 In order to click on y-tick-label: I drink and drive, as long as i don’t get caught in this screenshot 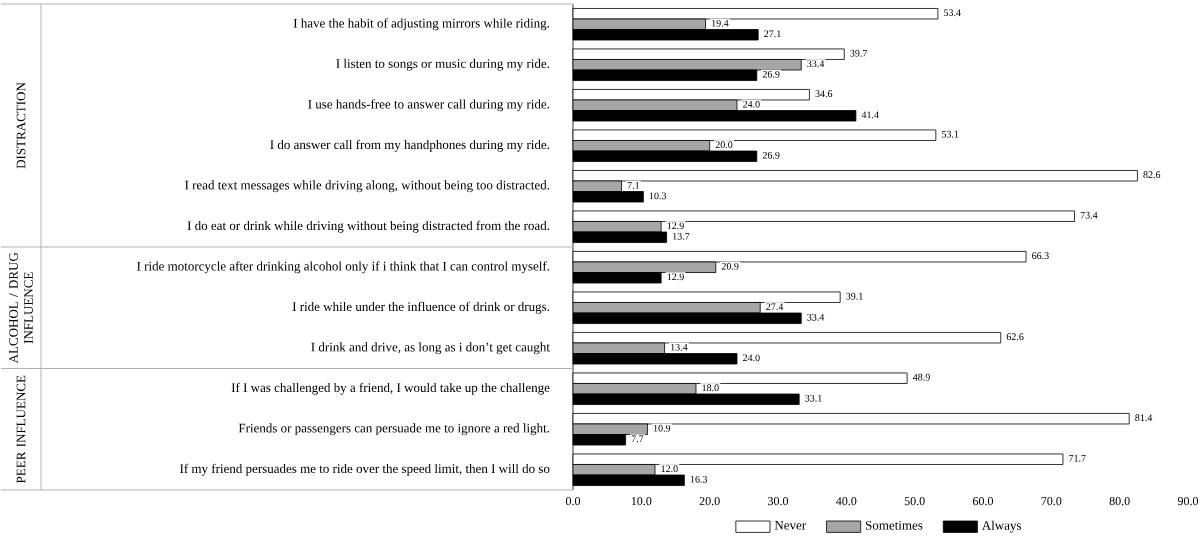, I will do `click(430, 348)`.